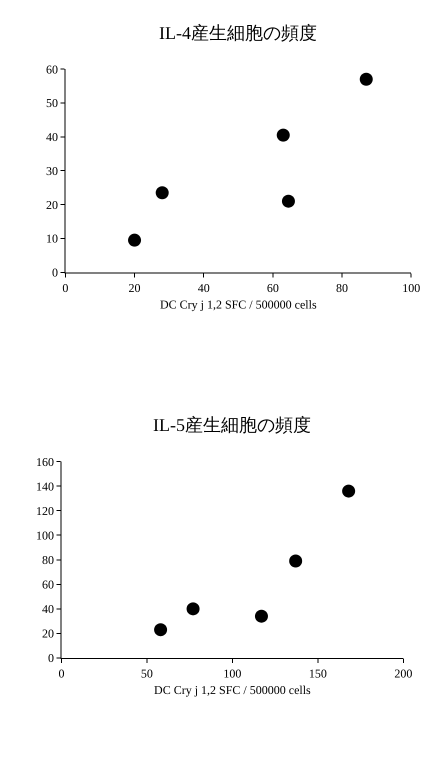 Image resolution: width=444 pixels, height=761 pixels. What do you see at coordinates (204, 287) in the screenshot?
I see `x-tick-label: 40` at bounding box center [204, 287].